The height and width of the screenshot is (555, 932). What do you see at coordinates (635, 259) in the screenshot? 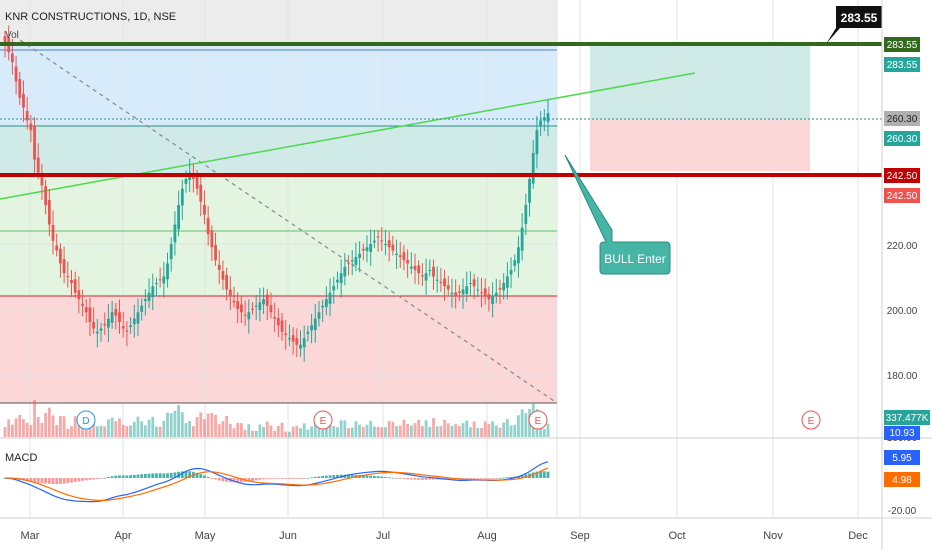
I see `callout-text: BULL Enter` at bounding box center [635, 259].